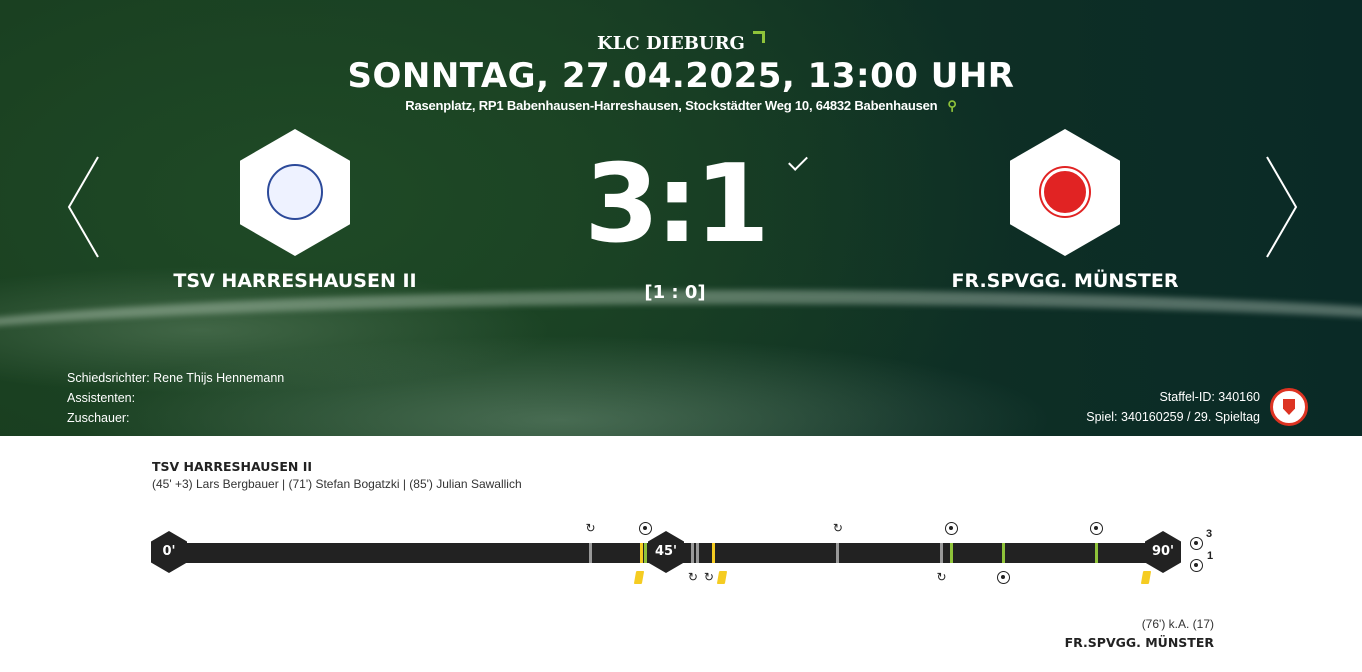 The height and width of the screenshot is (672, 1362). What do you see at coordinates (681, 76) in the screenshot?
I see `match-datetime: SONNTAG, 27.04.2025, 13:00 UHR` at bounding box center [681, 76].